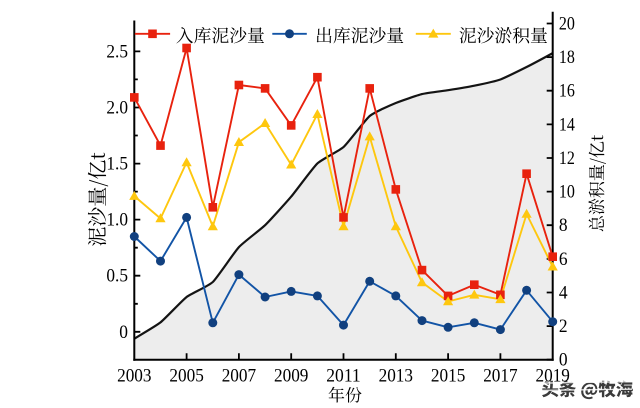 This screenshot has width=640, height=408. Describe the element at coordinates (567, 125) in the screenshot. I see `svg-text: 14` at that location.